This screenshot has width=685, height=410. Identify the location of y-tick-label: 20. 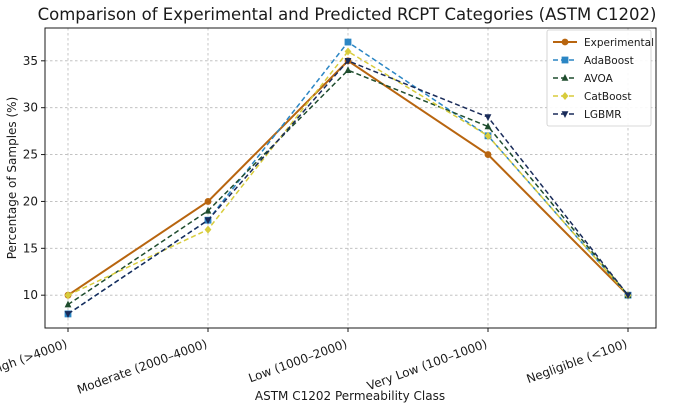
(30, 201).